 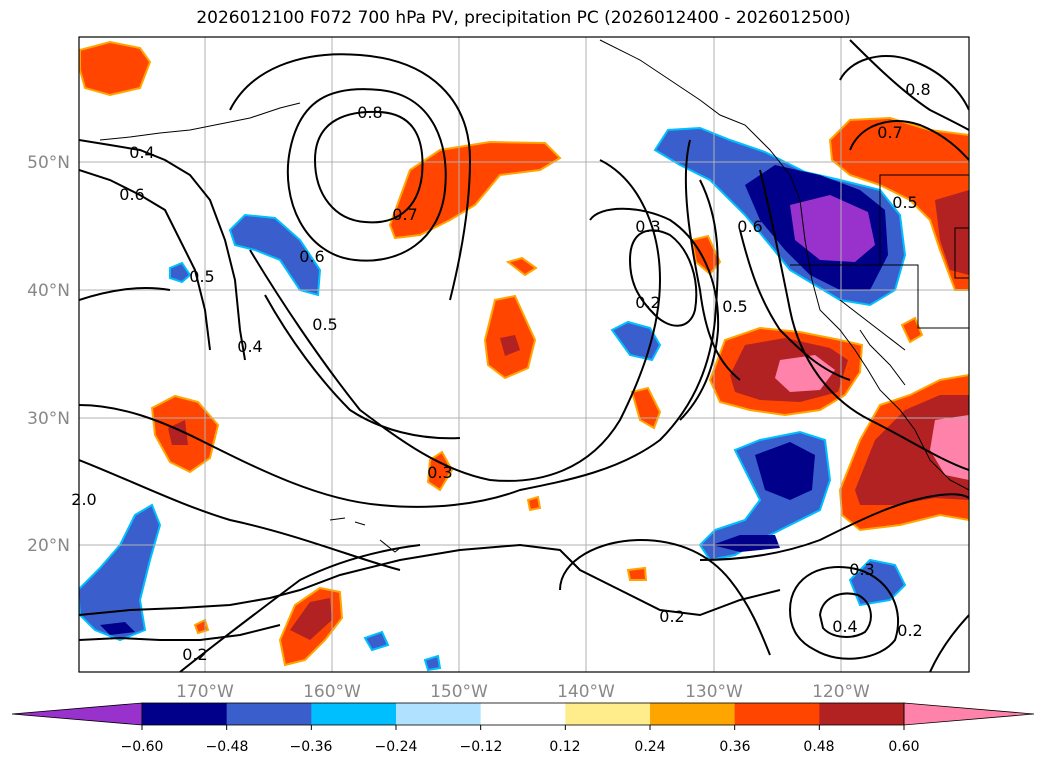 I want to click on colorbar-tick-label: −0.60, so click(x=142, y=747).